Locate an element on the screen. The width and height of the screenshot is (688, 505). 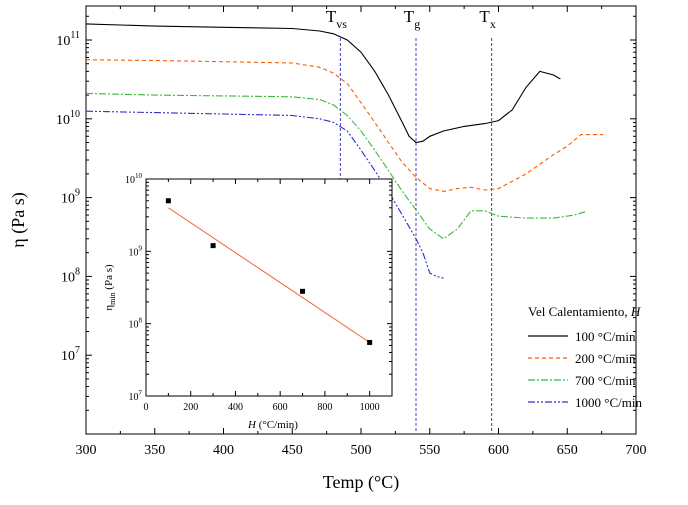
x-tick-label: 500 is located at coordinates (361, 450).